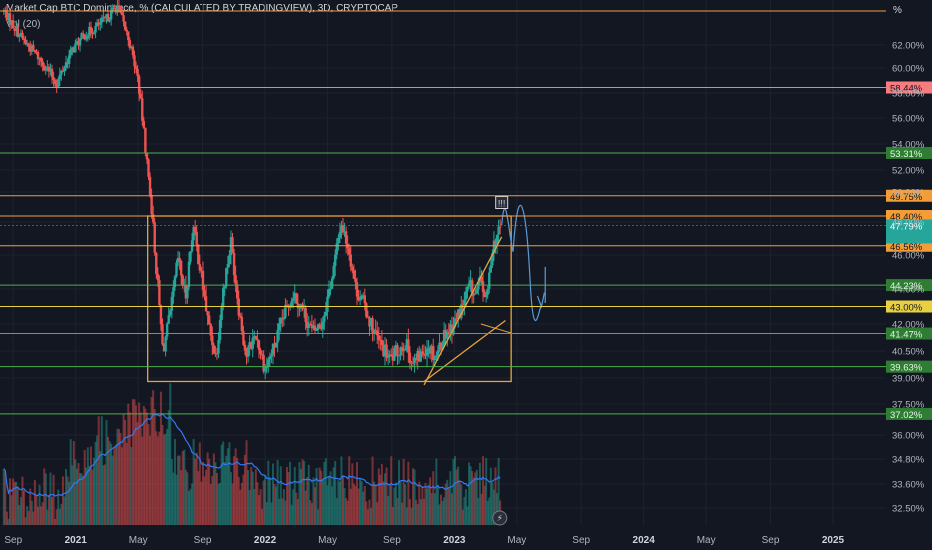  Describe the element at coordinates (908, 223) in the screenshot. I see `y-tick-label: 48.00%` at that location.